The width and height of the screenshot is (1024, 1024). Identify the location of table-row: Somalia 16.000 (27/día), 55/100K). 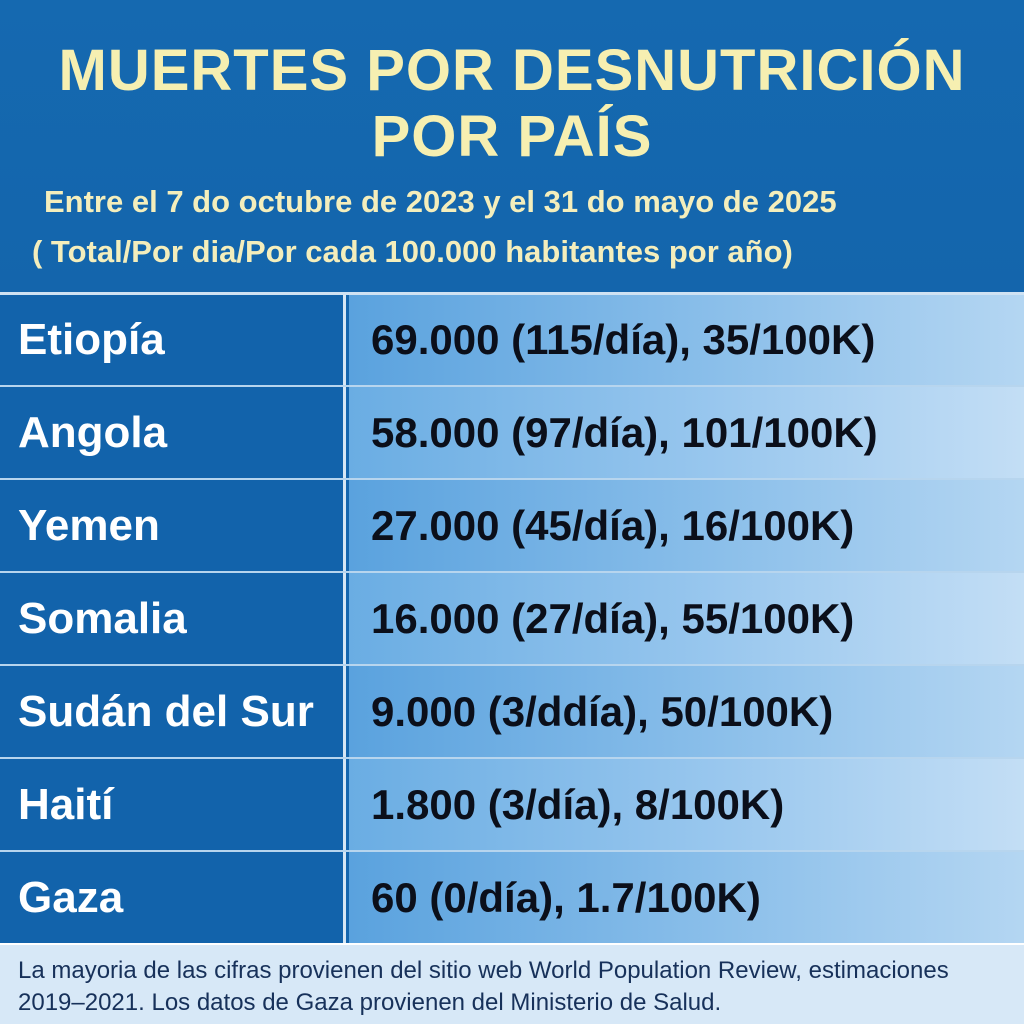
(512, 617).